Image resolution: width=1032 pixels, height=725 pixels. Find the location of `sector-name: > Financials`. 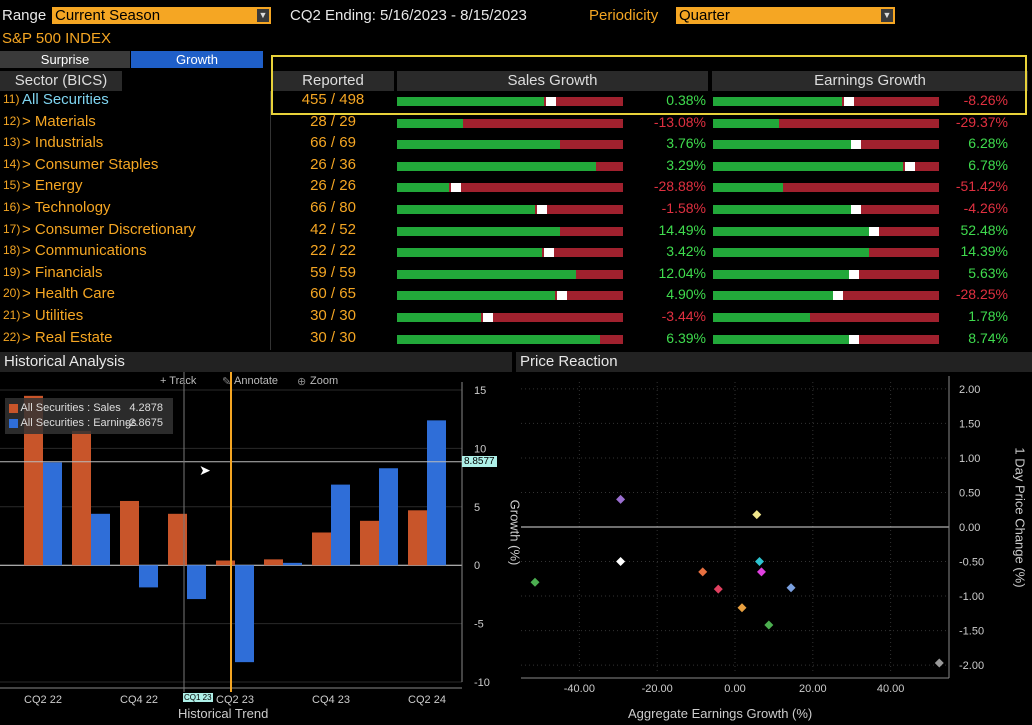

sector-name: > Financials is located at coordinates (62, 272).